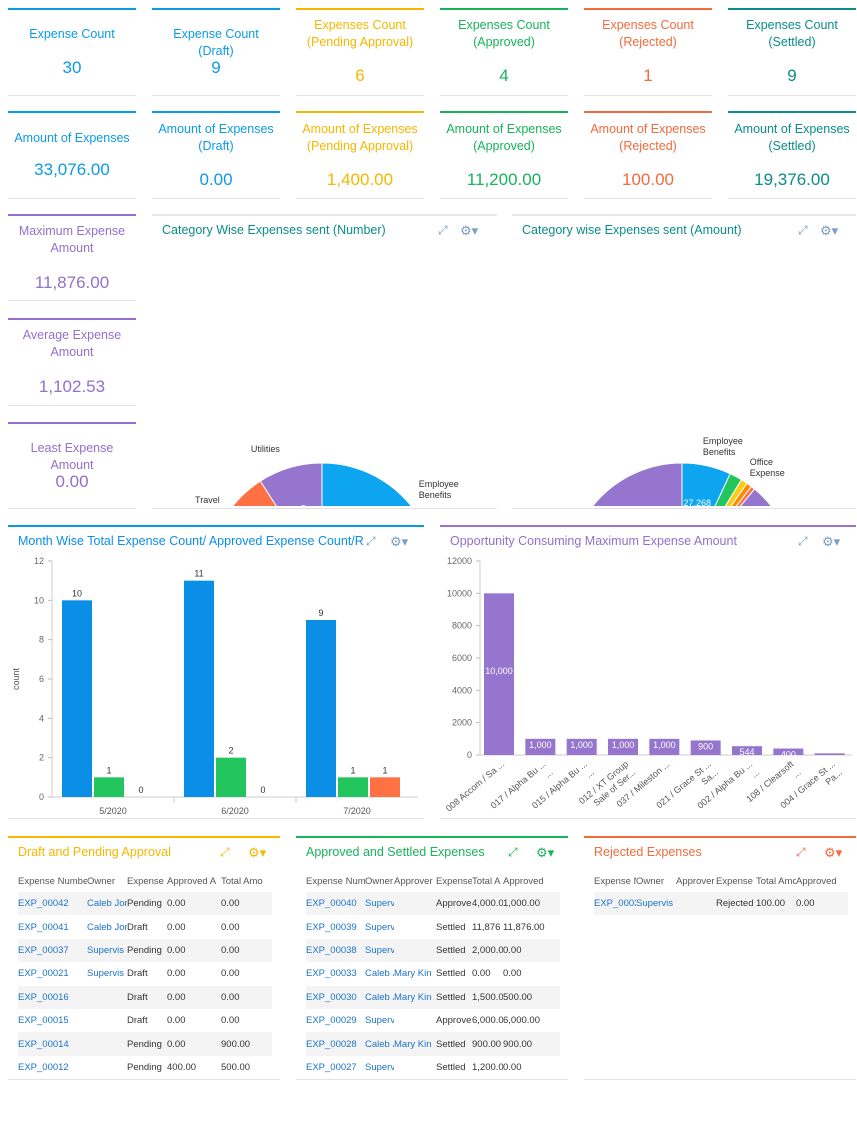 This screenshot has width=857, height=1145. I want to click on kpi-amount-tile: Amount of Expenses (Draft) 0.00, so click(216, 155).